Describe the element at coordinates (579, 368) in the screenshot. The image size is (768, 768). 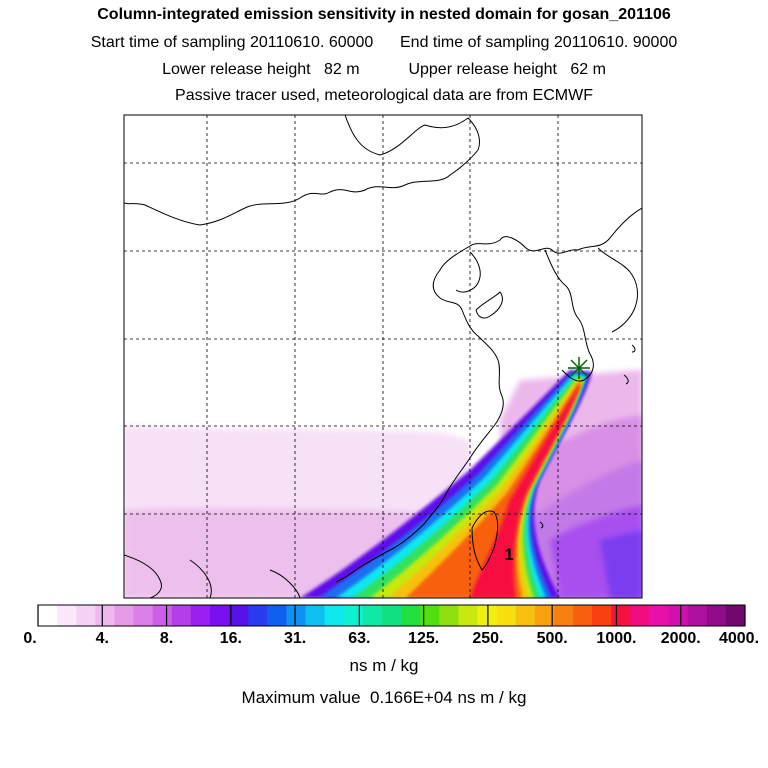
I see `star-icon` at that location.